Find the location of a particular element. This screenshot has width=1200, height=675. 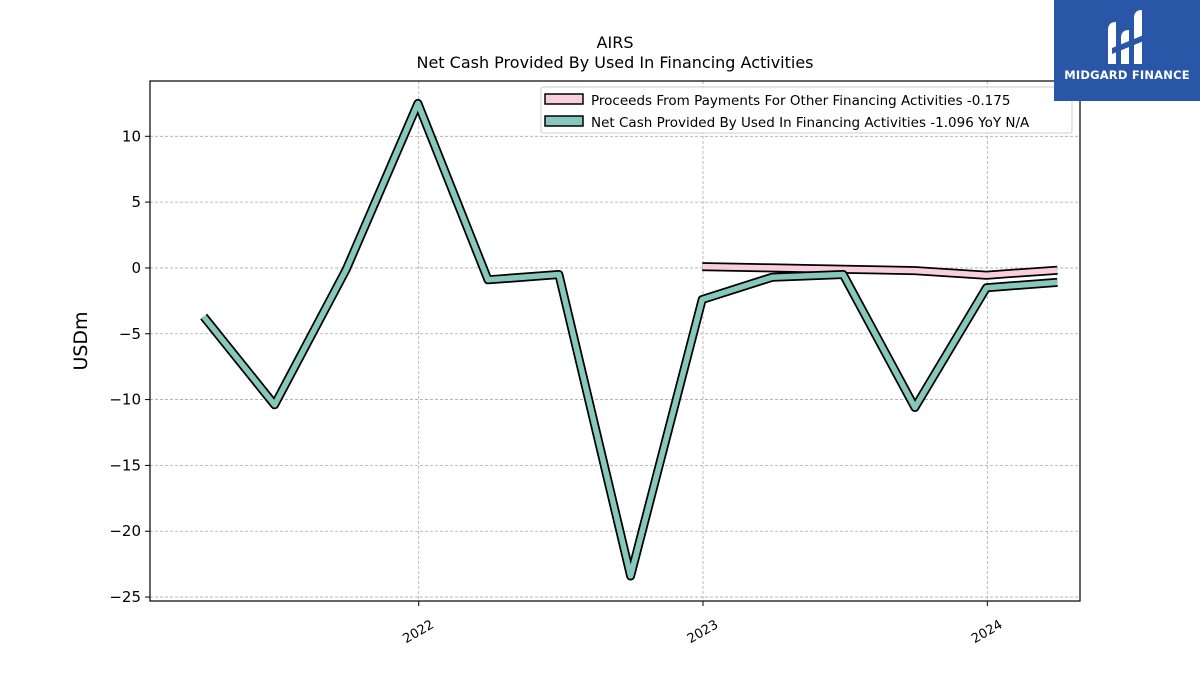

y-tick-label: −20 is located at coordinates (125, 531).